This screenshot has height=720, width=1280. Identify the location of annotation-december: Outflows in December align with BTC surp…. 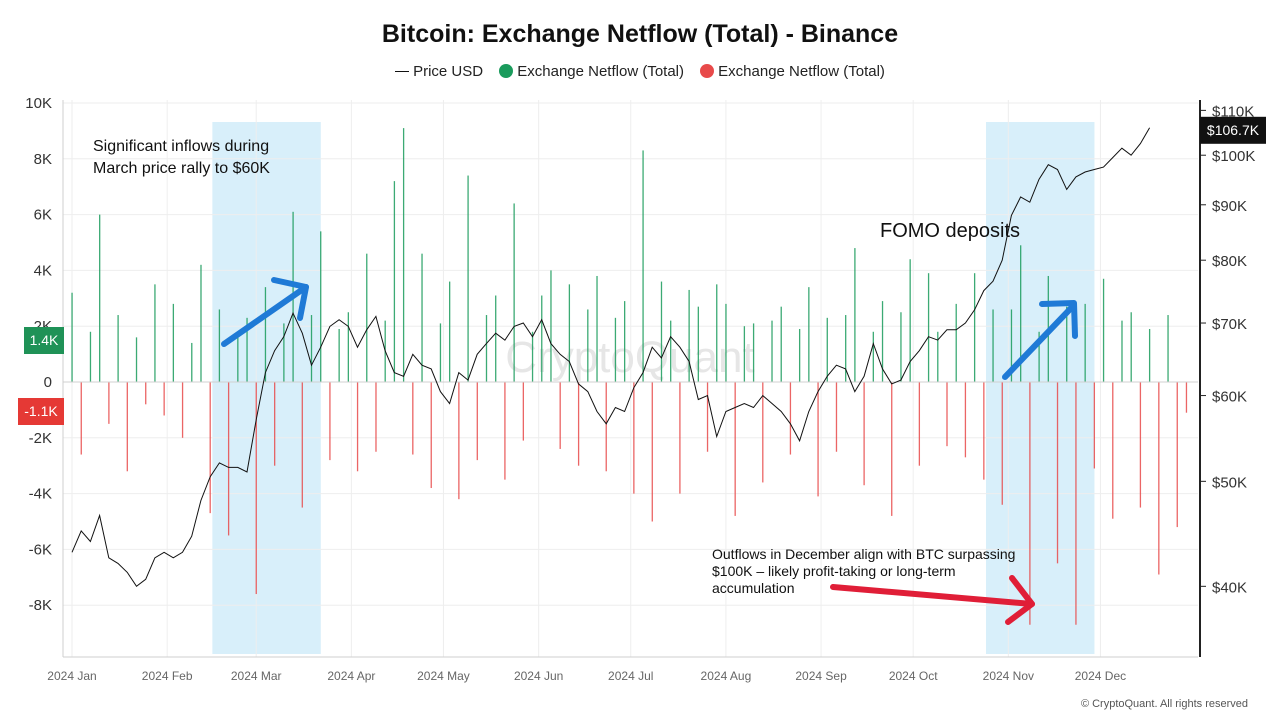
(882, 571).